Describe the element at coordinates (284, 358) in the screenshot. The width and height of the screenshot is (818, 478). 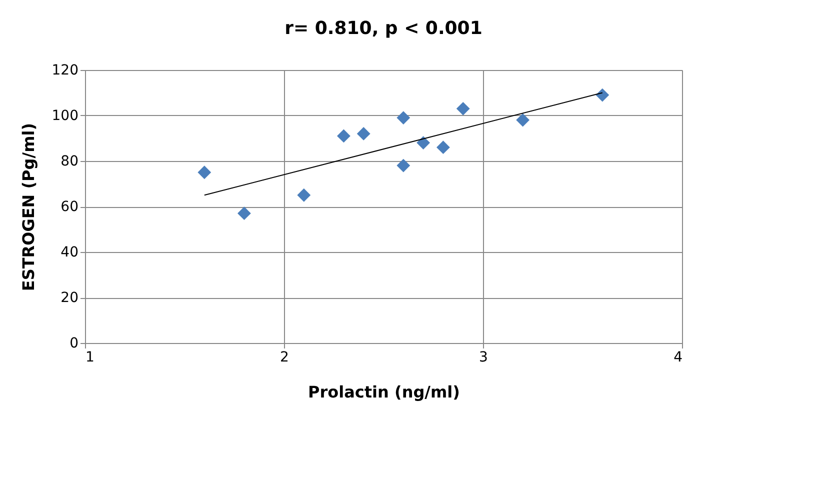
I see `x-tick-label: 2` at that location.